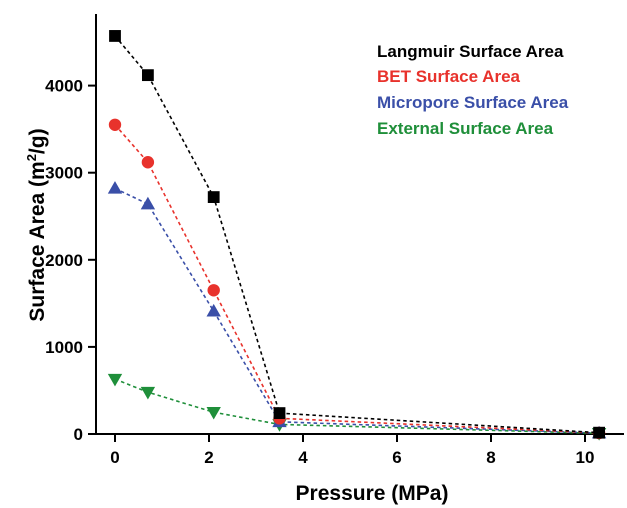 This screenshot has height=508, width=627. I want to click on x-tick-label: 10, so click(585, 457).